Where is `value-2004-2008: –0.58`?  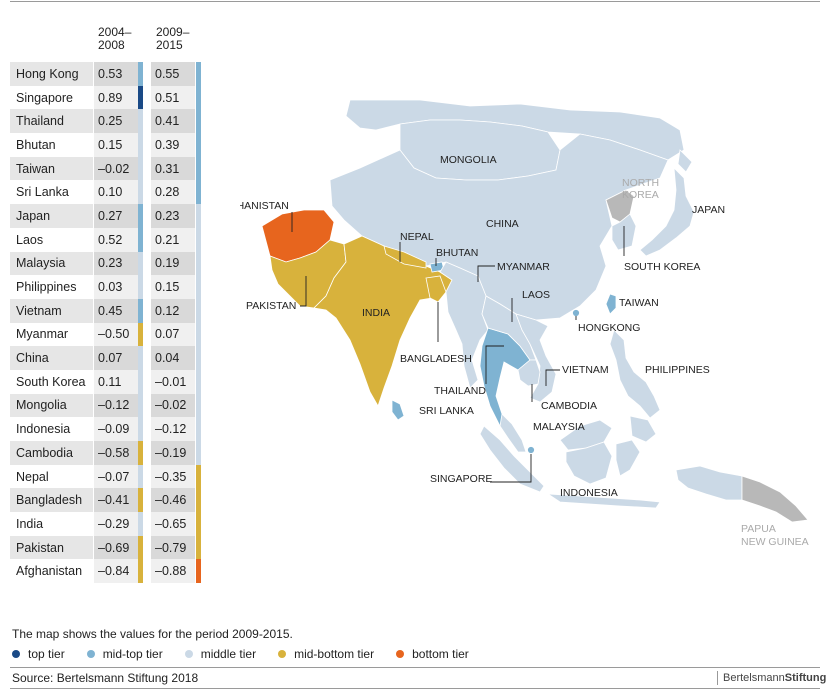
value-2004-2008: –0.58 is located at coordinates (116, 453).